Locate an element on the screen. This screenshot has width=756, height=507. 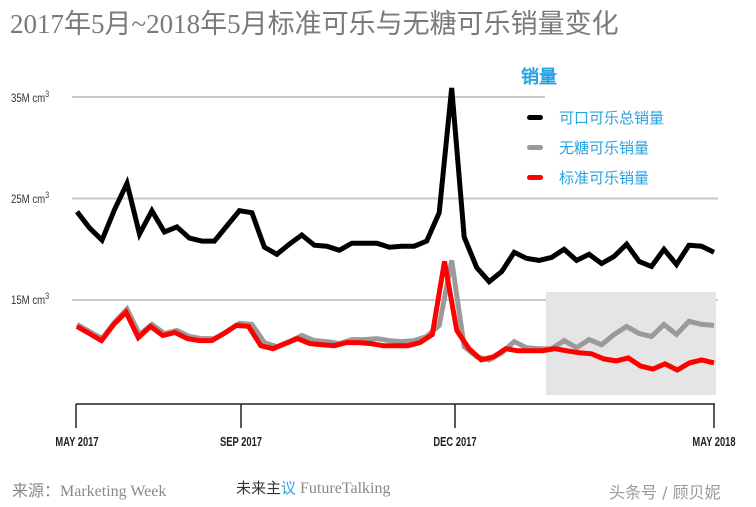
legend-item-regular: 标准可乐销量 is located at coordinates (588, 177).